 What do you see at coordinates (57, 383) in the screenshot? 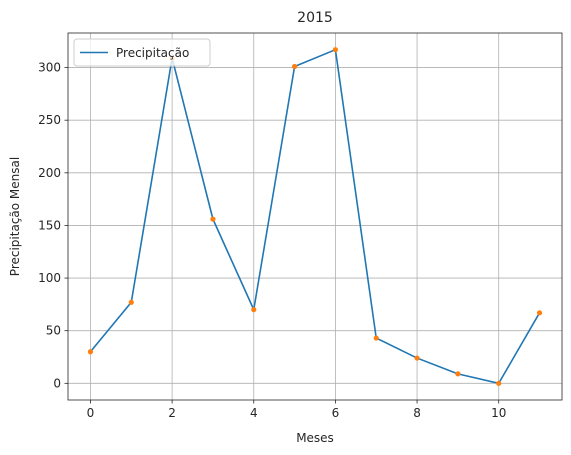
I see `y-tick-label: 0` at bounding box center [57, 383].